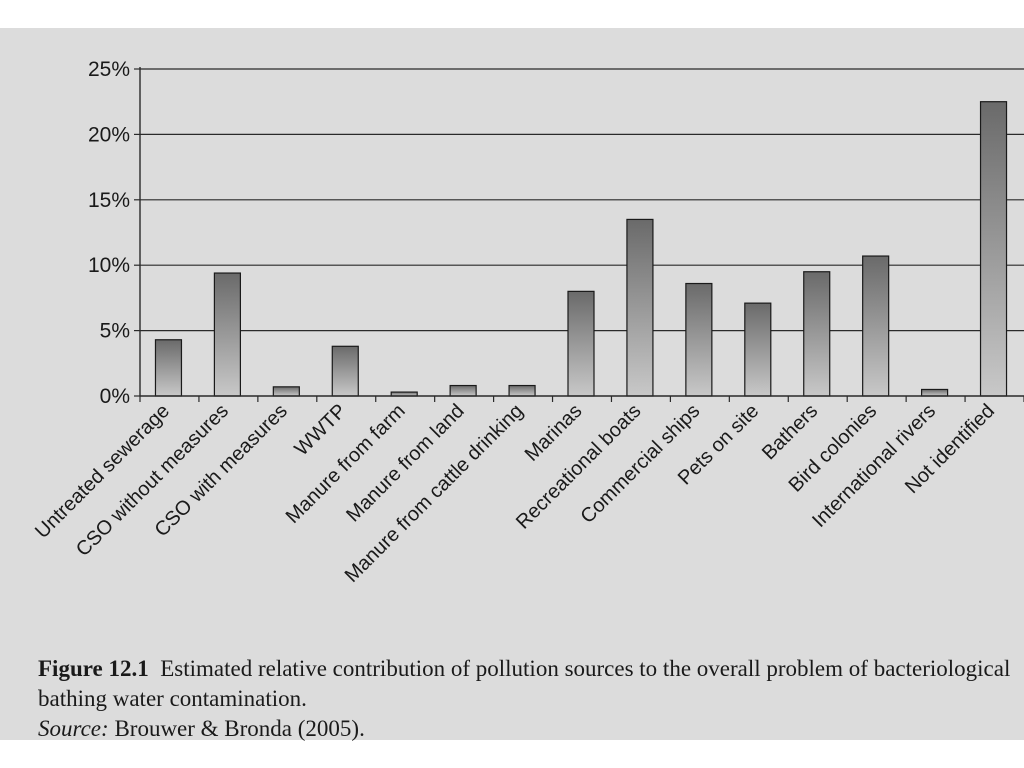  I want to click on y-tick-label: 20%, so click(109, 134).